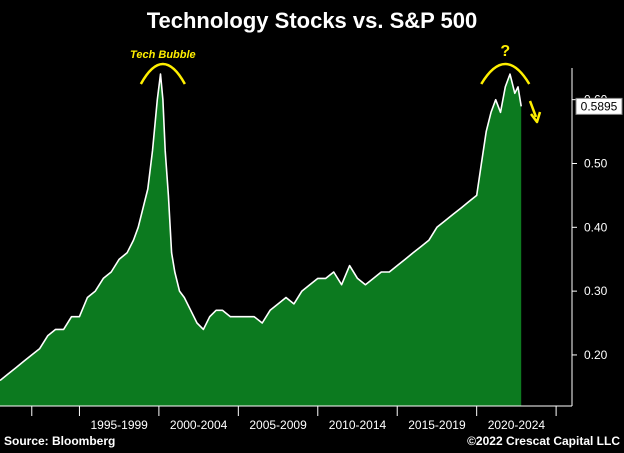 The image size is (624, 453). What do you see at coordinates (596, 163) in the screenshot?
I see `y-tick-label: 0.50` at bounding box center [596, 163].